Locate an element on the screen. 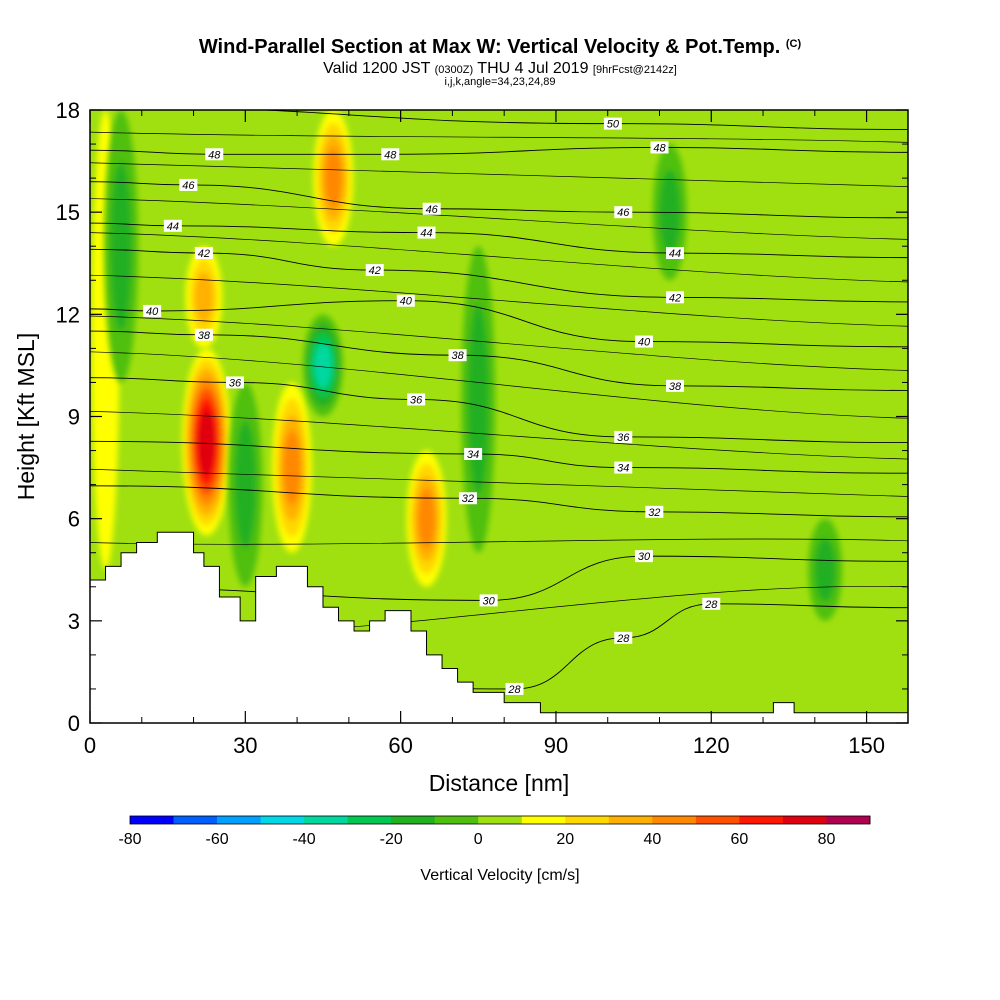 This screenshot has width=1000, height=1000. label-text: 28 is located at coordinates (711, 605).